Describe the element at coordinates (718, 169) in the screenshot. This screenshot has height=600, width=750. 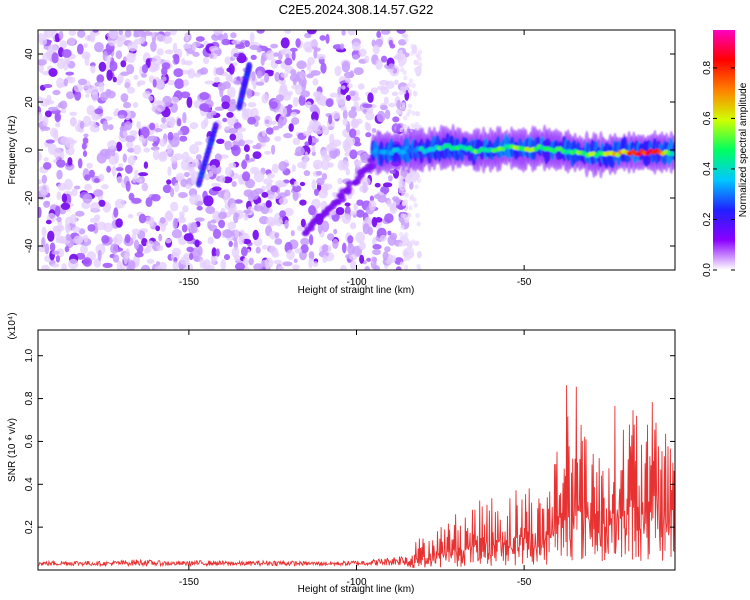
I see `colorbar-ticks: 0.0 0.2 0.4 0.6 0.8` at that location.